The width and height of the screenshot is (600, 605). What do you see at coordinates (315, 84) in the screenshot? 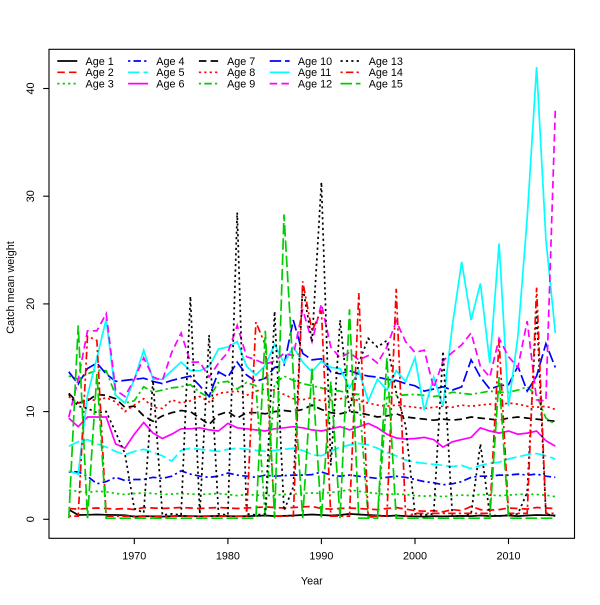
I see `svg-text: Age 12` at bounding box center [315, 84].